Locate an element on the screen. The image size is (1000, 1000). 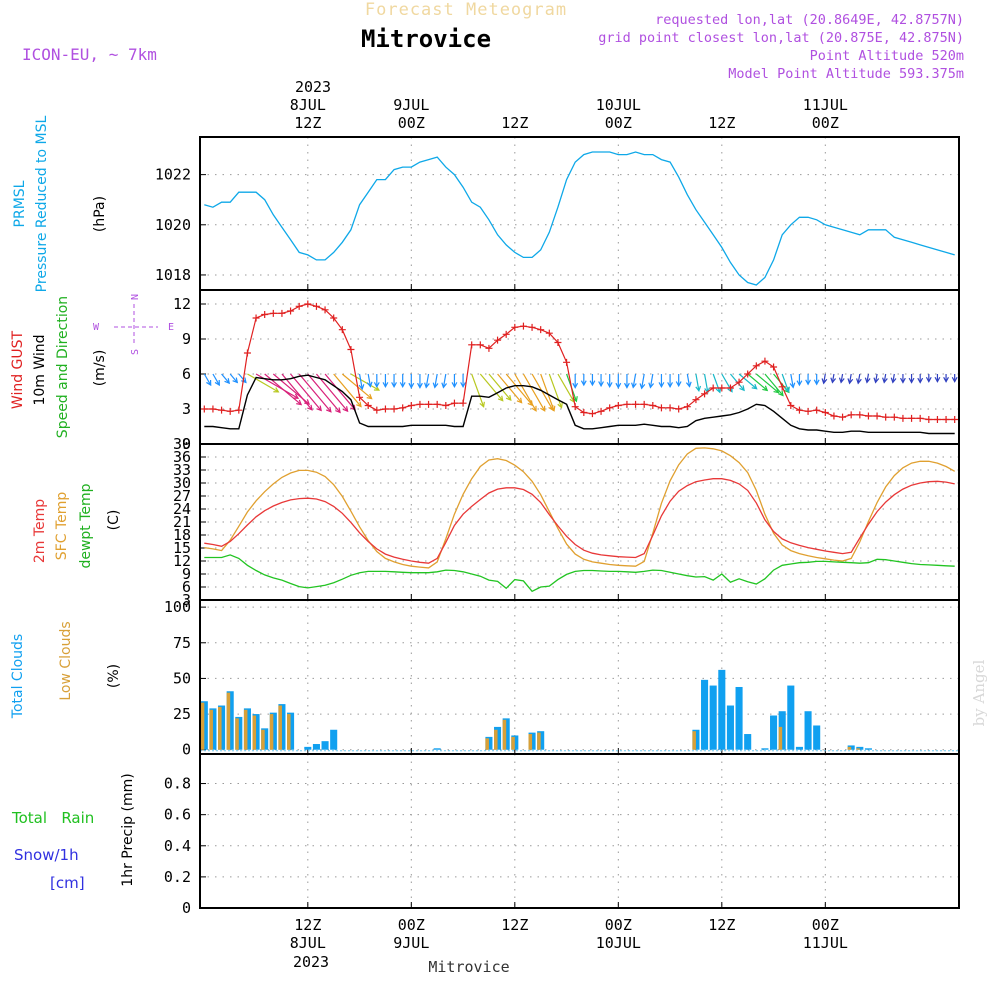
pressure-panel: 1018 1020 1022 is located at coordinates (557, 213).